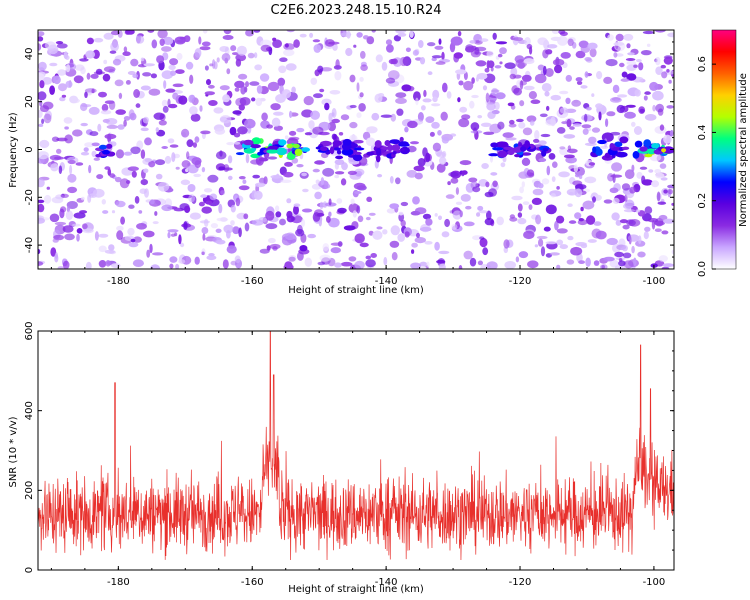 This screenshot has height=600, width=750. Describe the element at coordinates (252, 281) in the screenshot. I see `x-tick-label: -160` at that location.